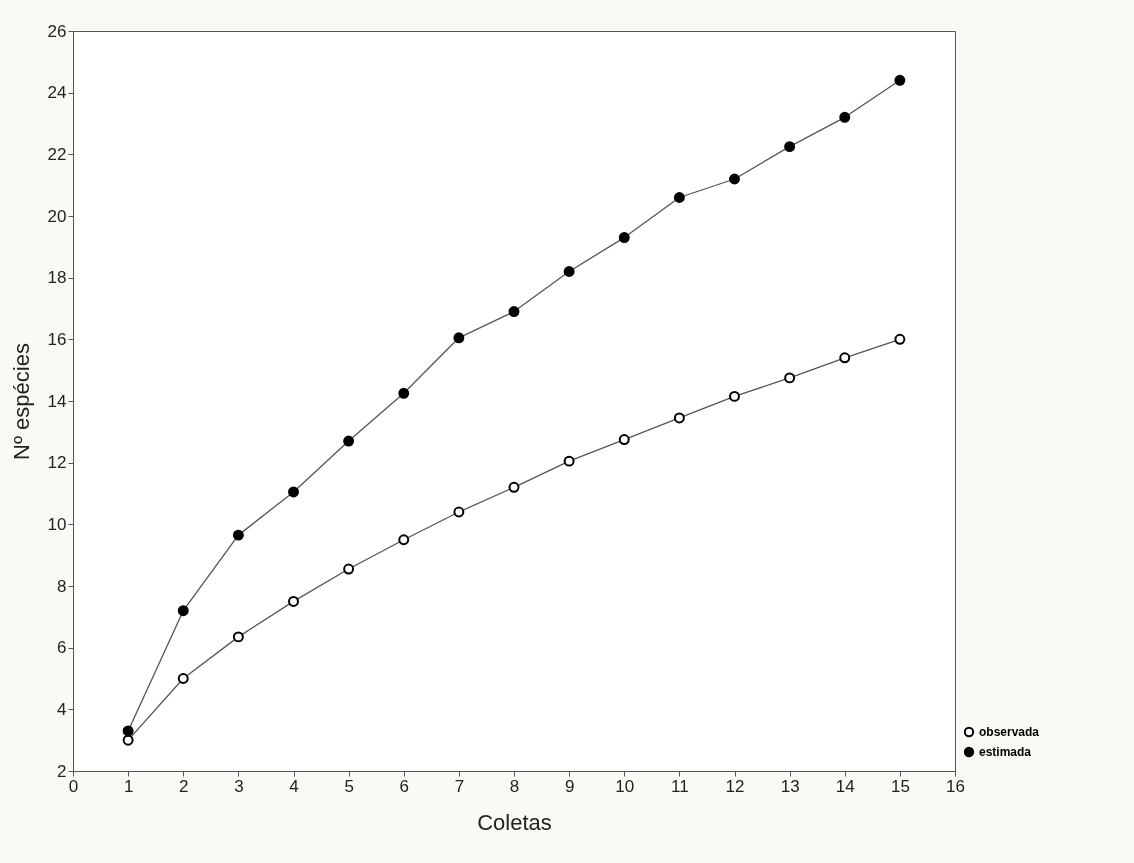  What do you see at coordinates (735, 786) in the screenshot?
I see `x-tick-label: 12` at bounding box center [735, 786].